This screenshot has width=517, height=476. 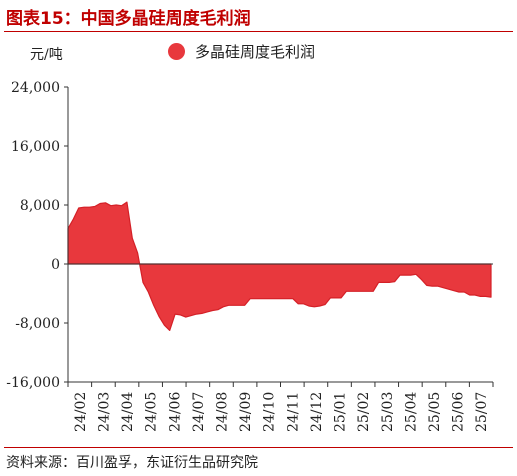 What do you see at coordinates (128, 412) in the screenshot?
I see `x-tick-label: 24/04` at bounding box center [128, 412].